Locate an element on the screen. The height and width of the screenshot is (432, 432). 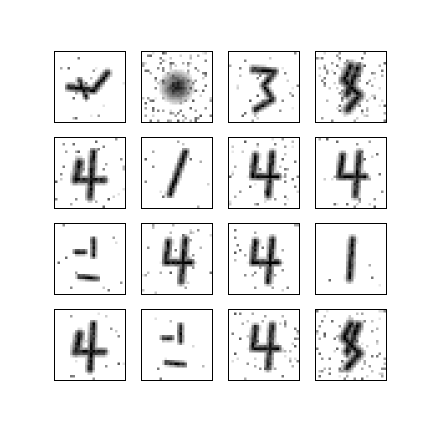
sample-image-r4c4 is located at coordinates (351, 345).